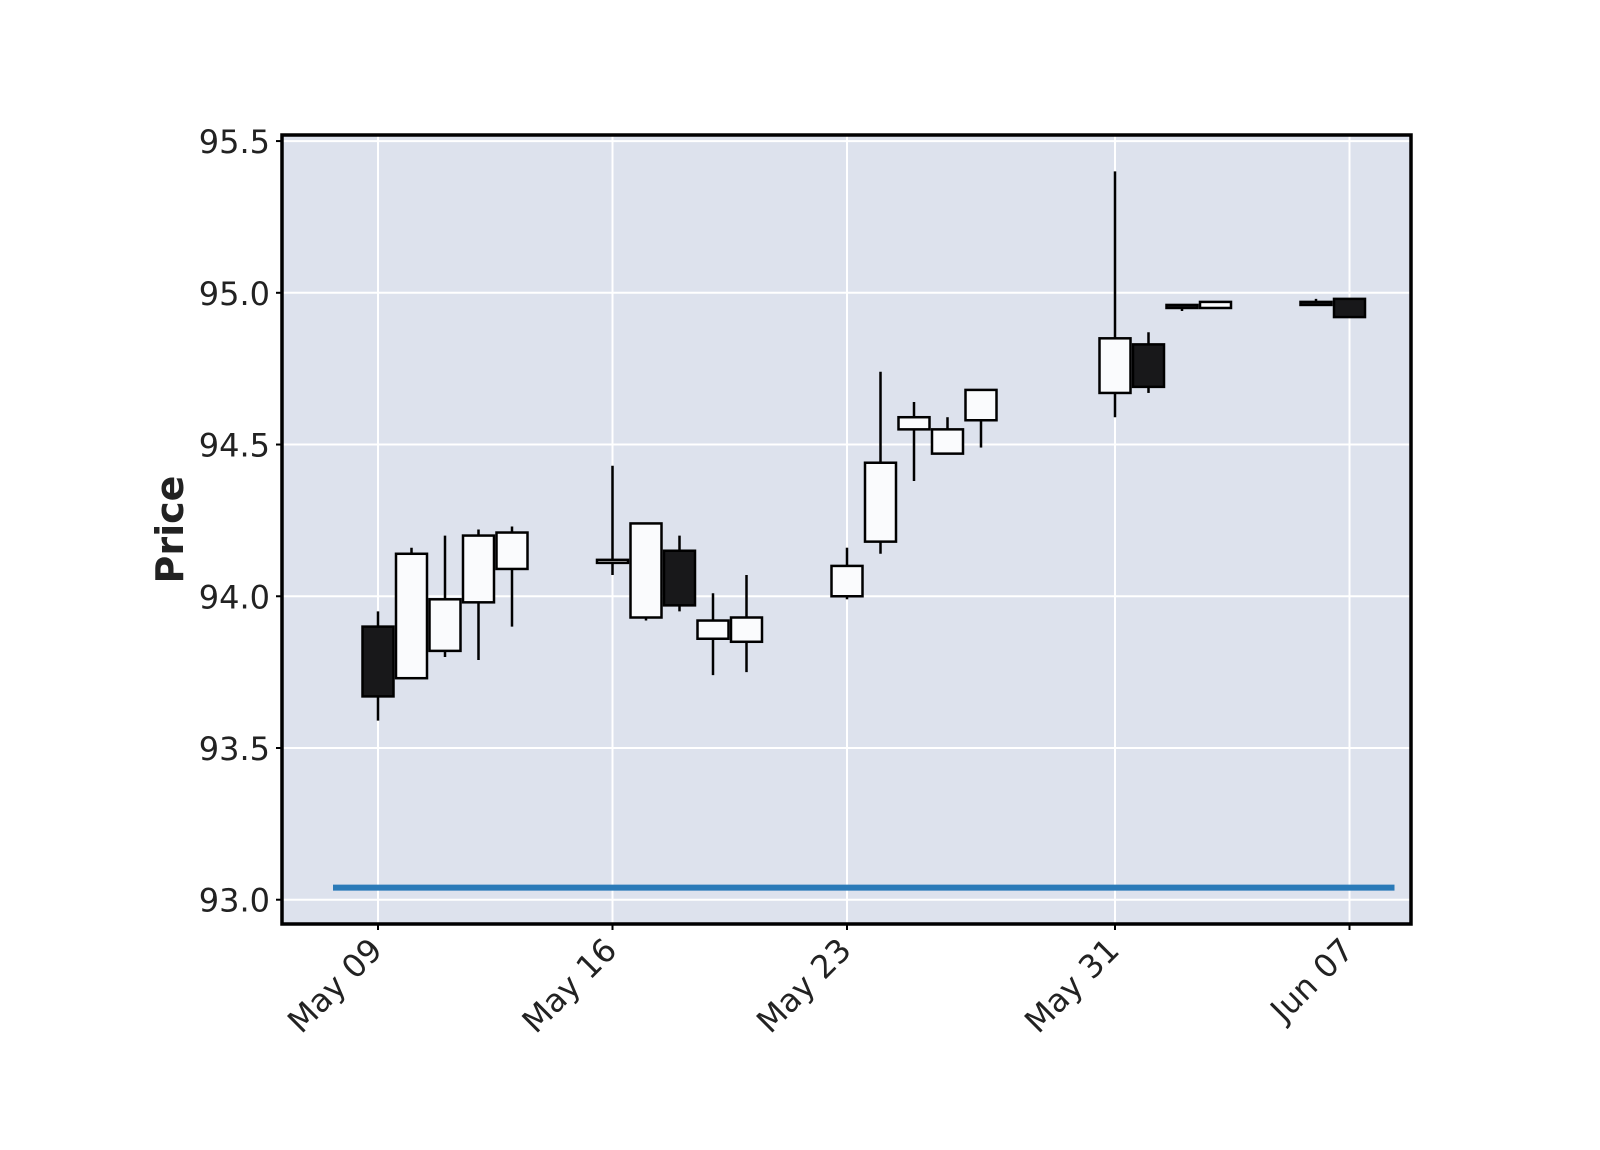  Describe the element at coordinates (1072, 986) in the screenshot. I see `x-tick-label: May 31` at that location.